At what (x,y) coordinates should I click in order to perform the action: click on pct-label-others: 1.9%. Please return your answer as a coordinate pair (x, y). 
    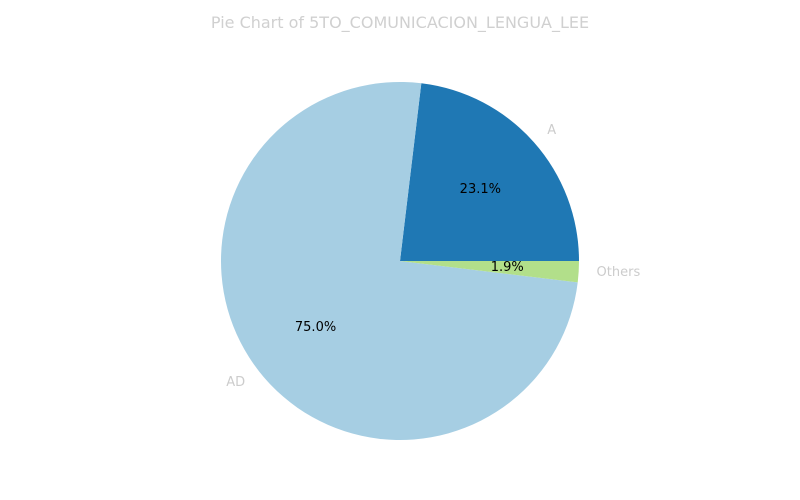
    Looking at the image, I should click on (507, 267).